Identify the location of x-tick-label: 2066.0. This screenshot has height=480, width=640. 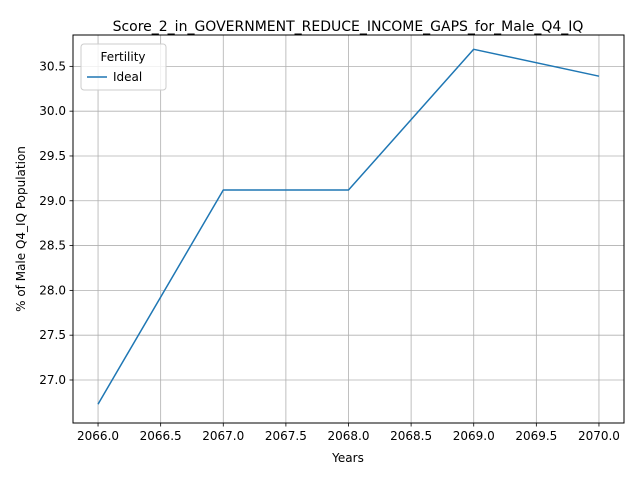
(98, 436).